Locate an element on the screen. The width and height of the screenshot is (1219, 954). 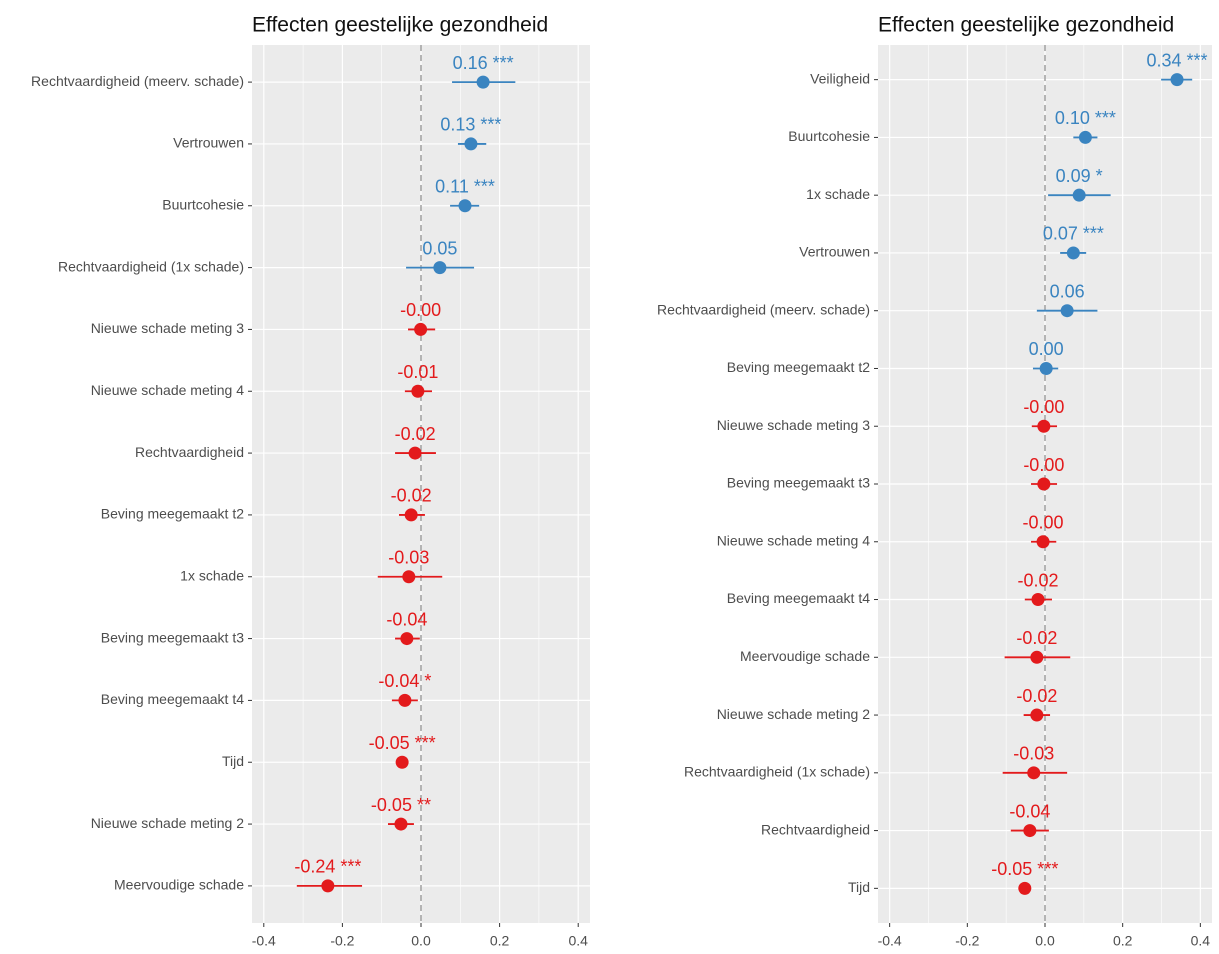
value-label: 0.16 *** is located at coordinates (483, 63).